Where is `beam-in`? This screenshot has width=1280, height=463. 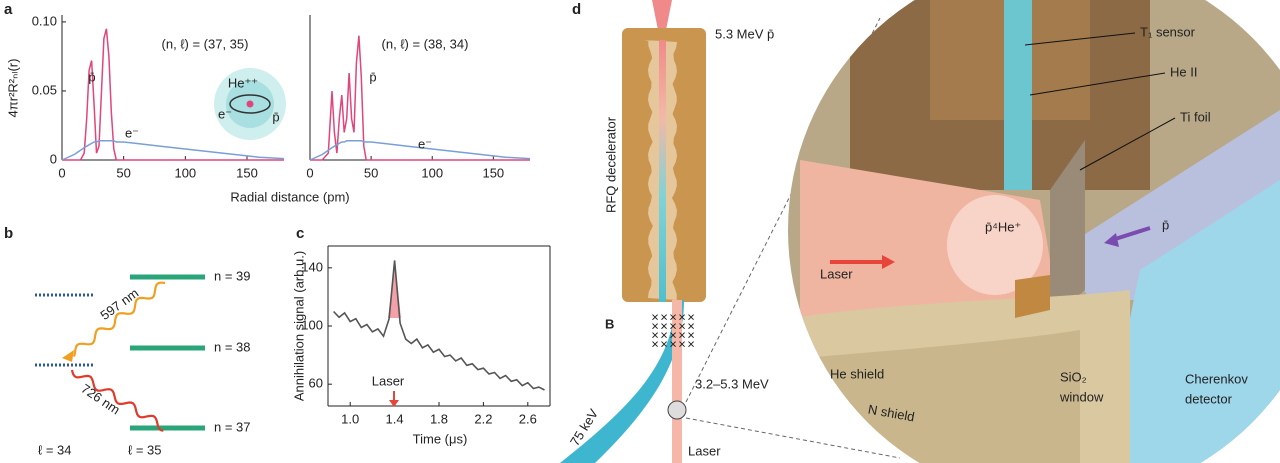 beam-in is located at coordinates (662, 20).